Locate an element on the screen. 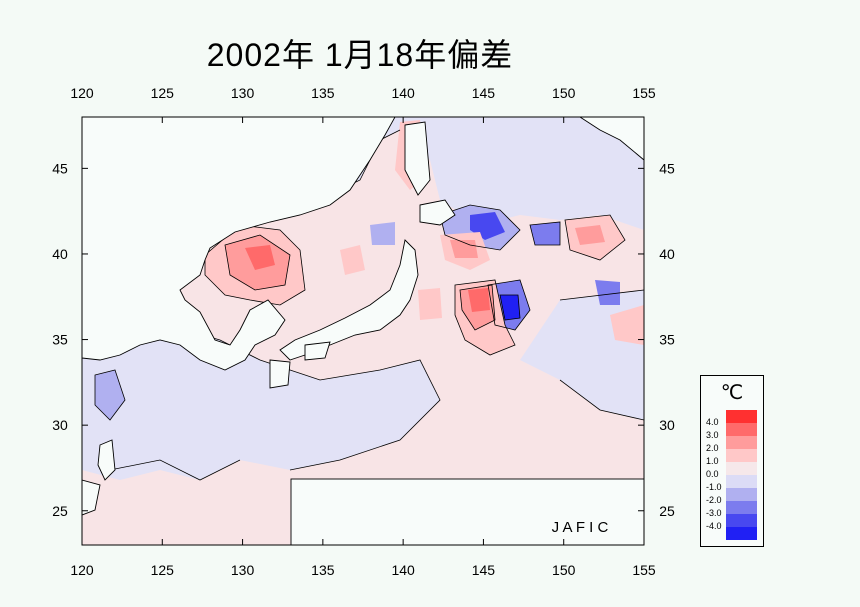 The image size is (860, 607). sakhalin-landmass is located at coordinates (417, 158).